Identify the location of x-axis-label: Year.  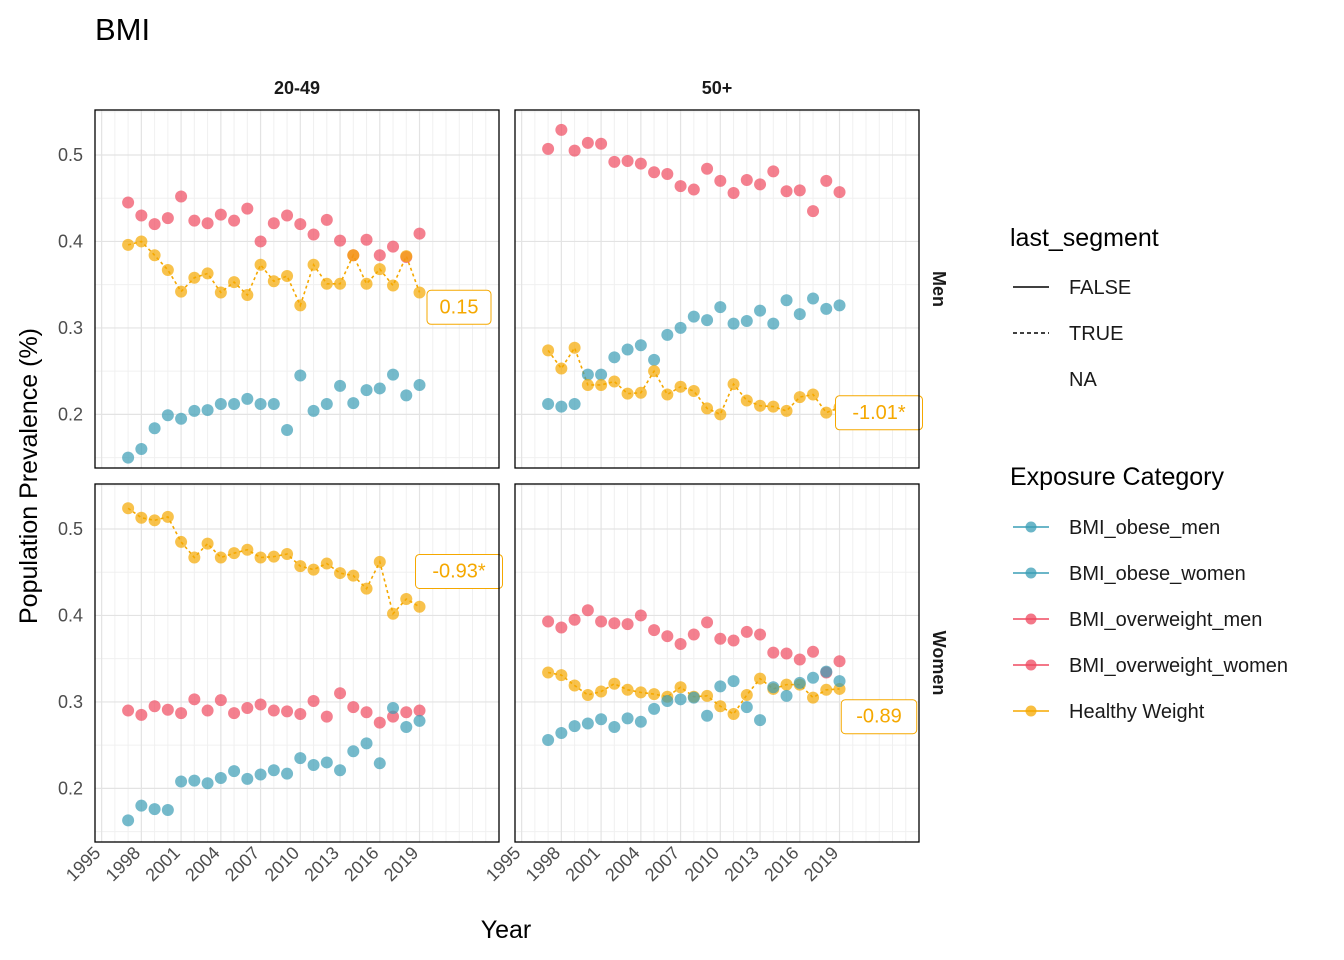
(506, 930).